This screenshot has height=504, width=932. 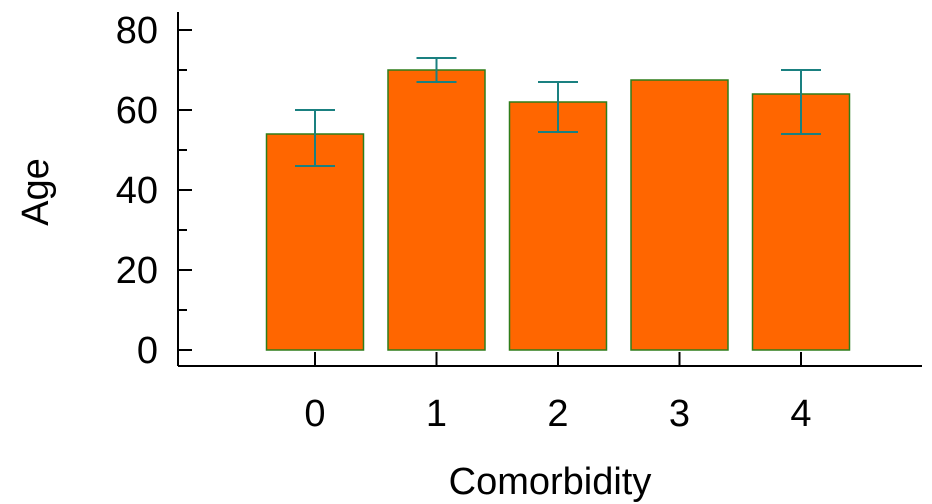 I want to click on error-bars, so click(x=558, y=112).